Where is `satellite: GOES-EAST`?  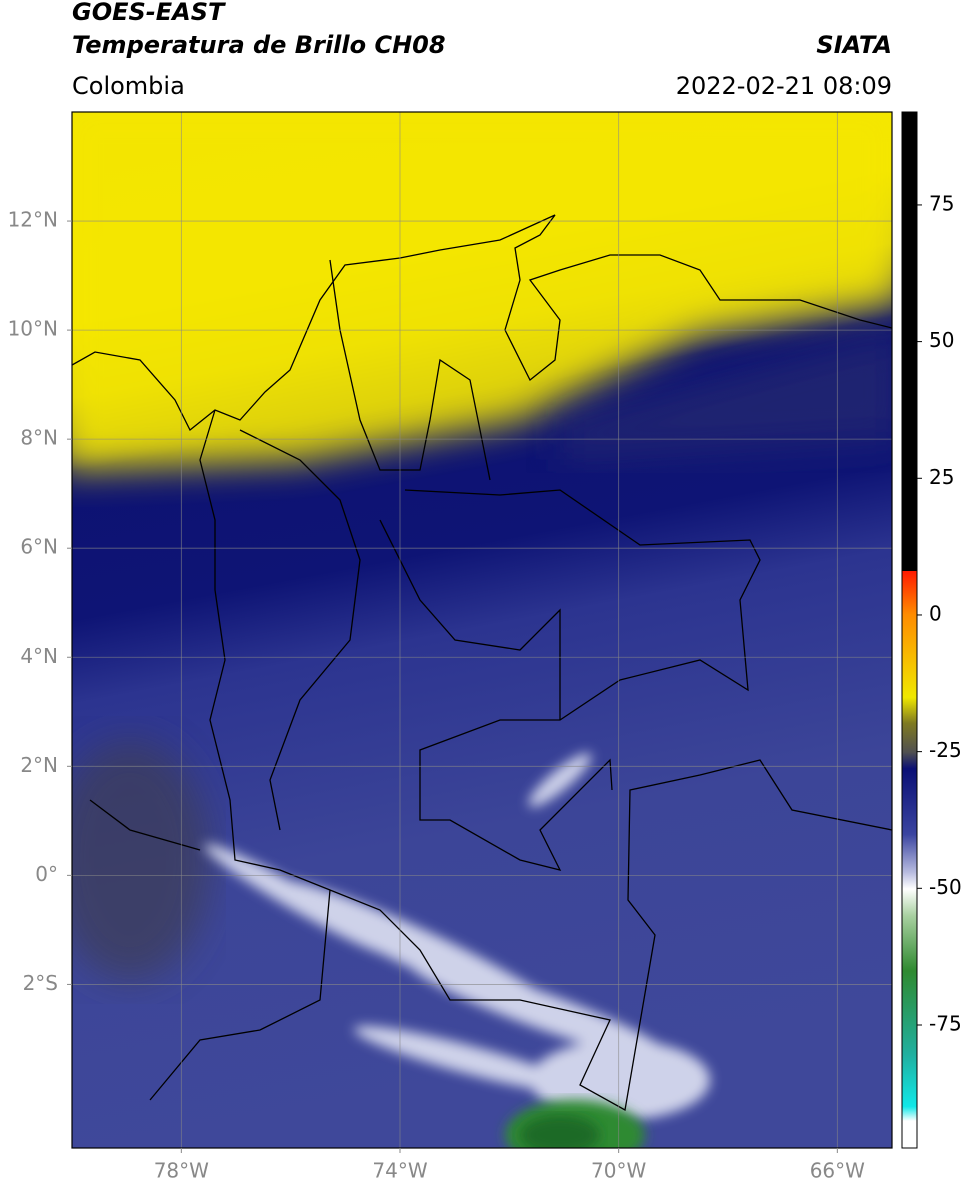
satellite: GOES-EAST is located at coordinates (149, 13).